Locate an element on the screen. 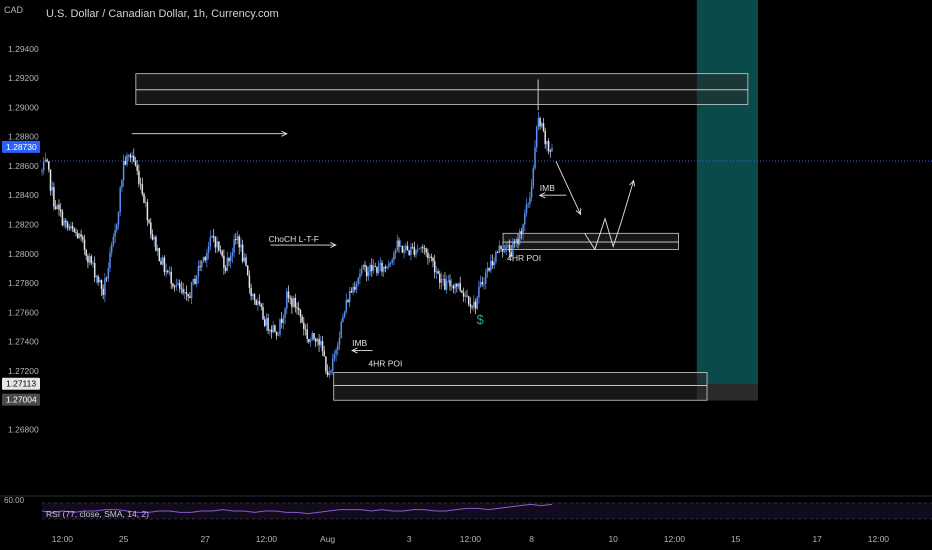  price-tick-label: 1.28600 is located at coordinates (23, 166).